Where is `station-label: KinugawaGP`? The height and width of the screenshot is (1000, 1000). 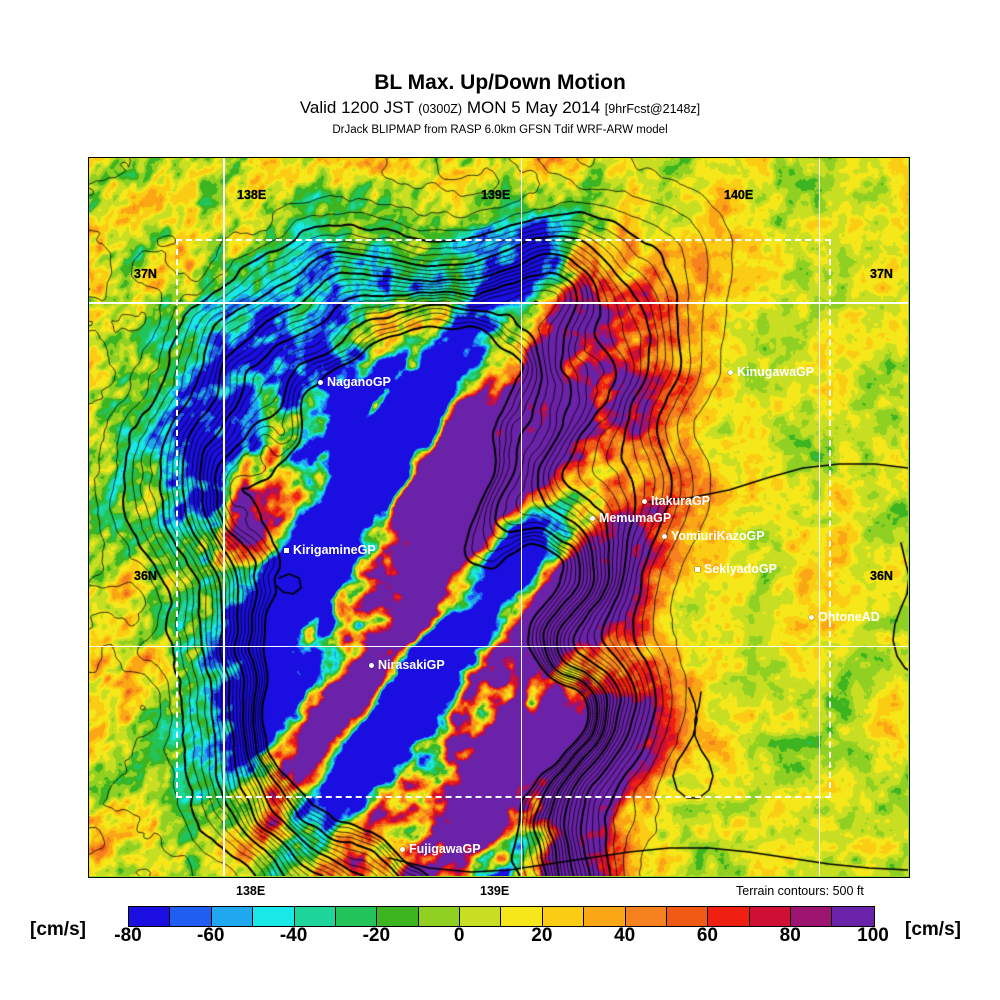 station-label: KinugawaGP is located at coordinates (776, 372).